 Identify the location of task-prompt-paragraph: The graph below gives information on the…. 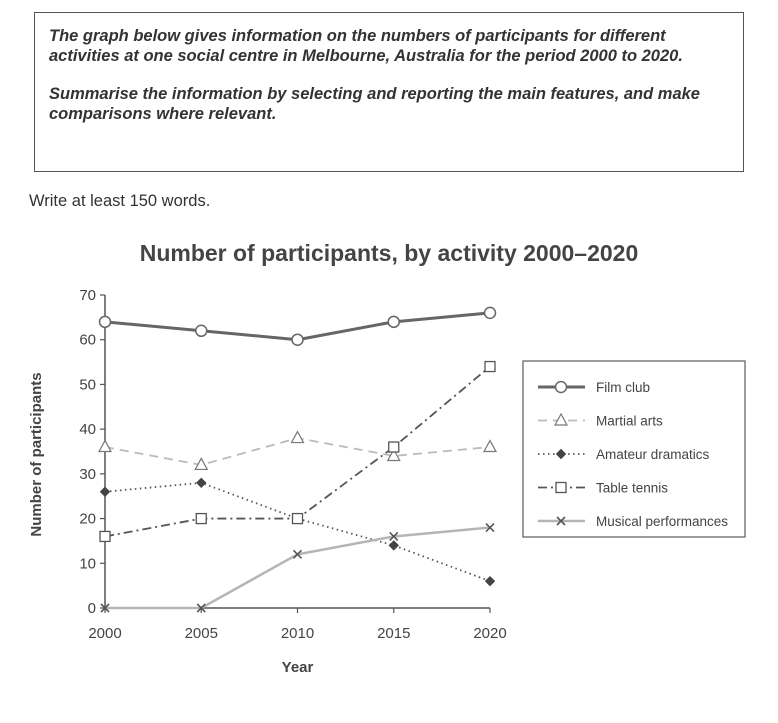
(366, 46).